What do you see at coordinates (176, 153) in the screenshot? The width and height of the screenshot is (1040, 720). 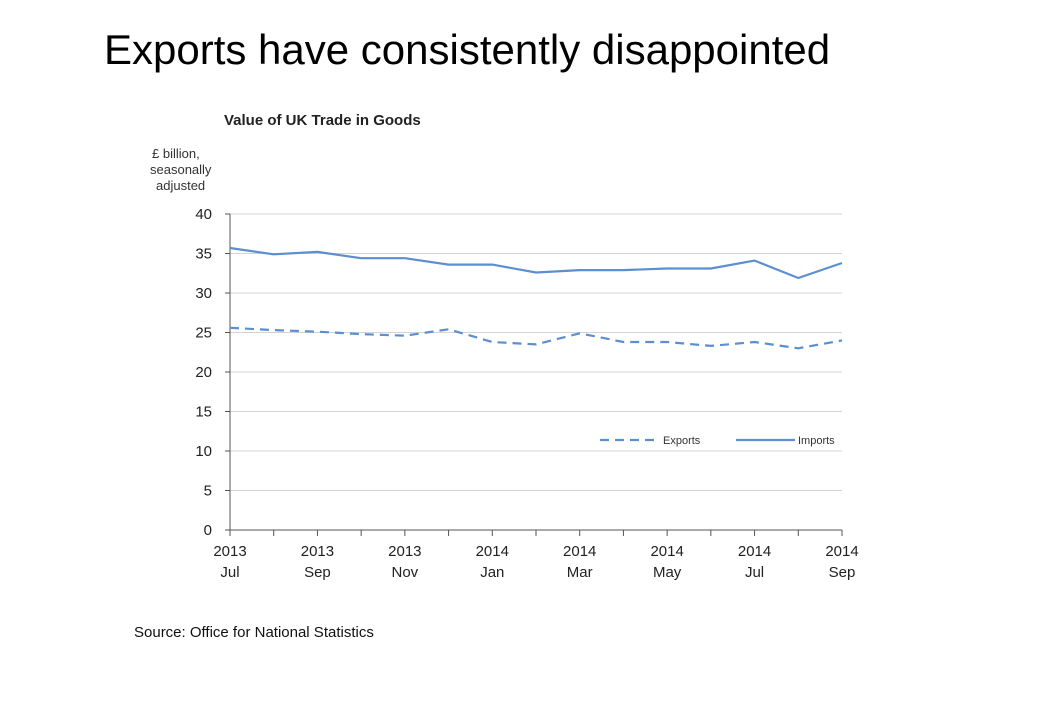 I see `y-axis-label-line: £ billion,` at bounding box center [176, 153].